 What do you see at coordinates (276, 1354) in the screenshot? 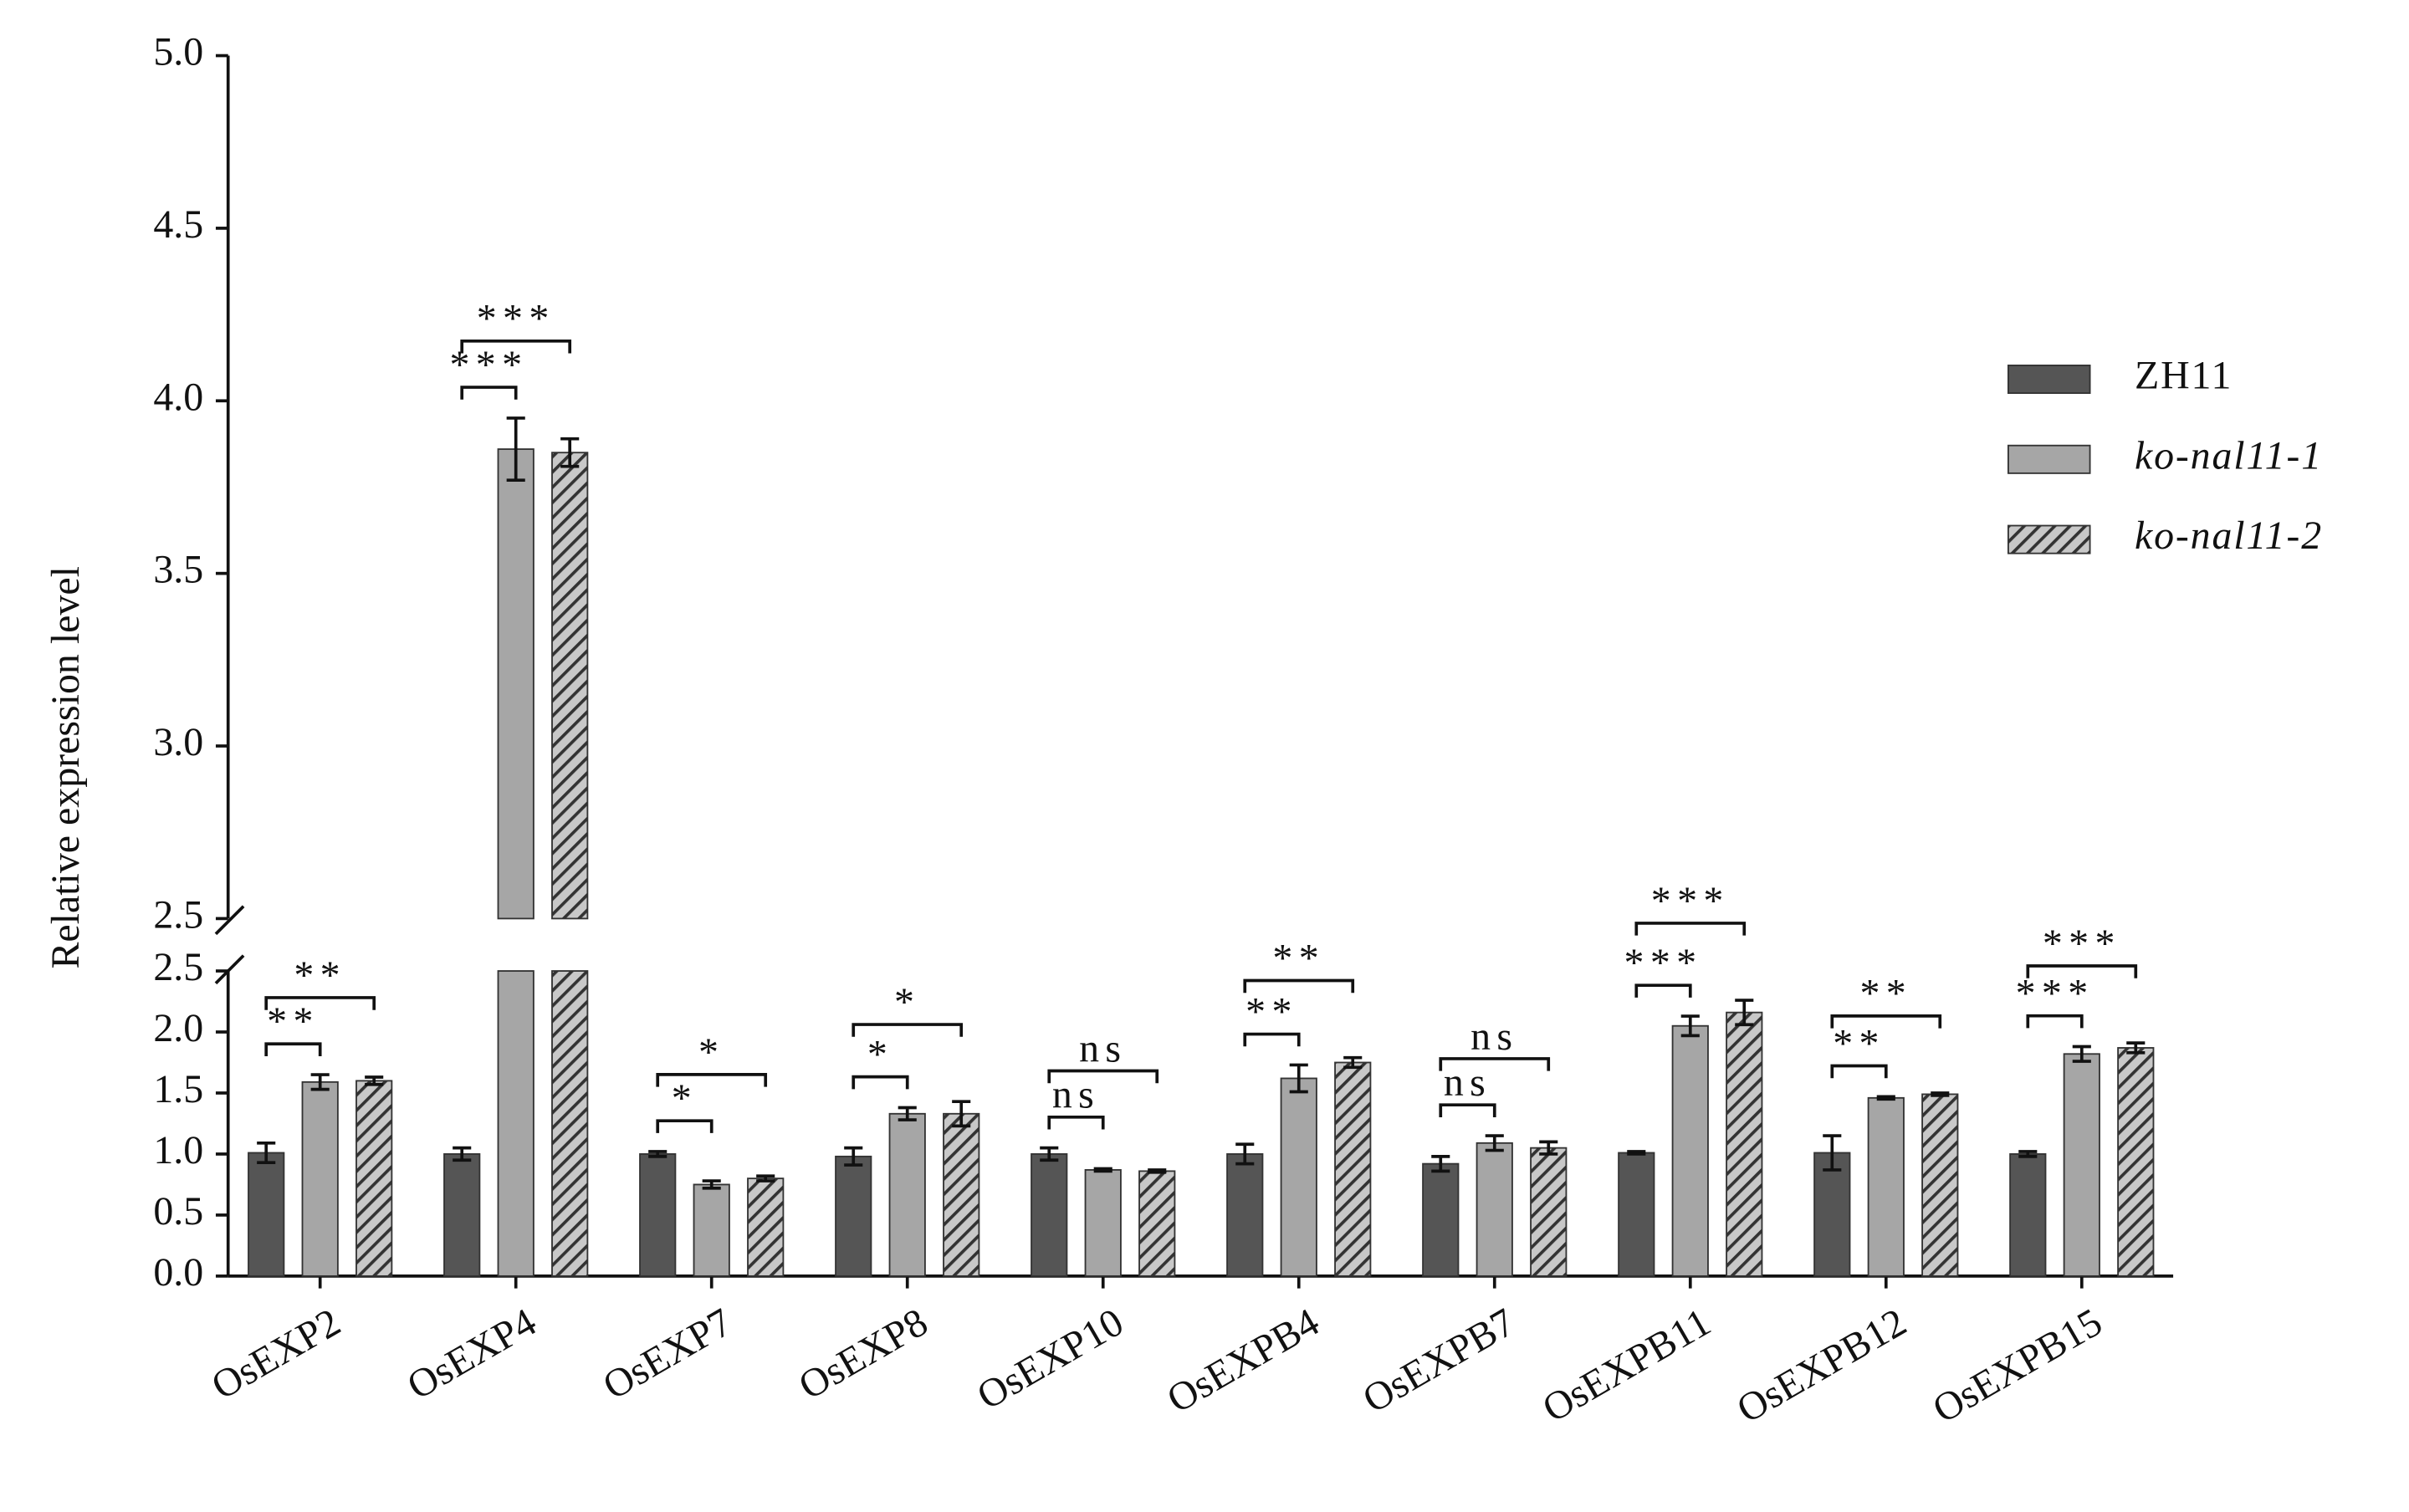
I see `x-tick-label: OsEXP2` at bounding box center [276, 1354].